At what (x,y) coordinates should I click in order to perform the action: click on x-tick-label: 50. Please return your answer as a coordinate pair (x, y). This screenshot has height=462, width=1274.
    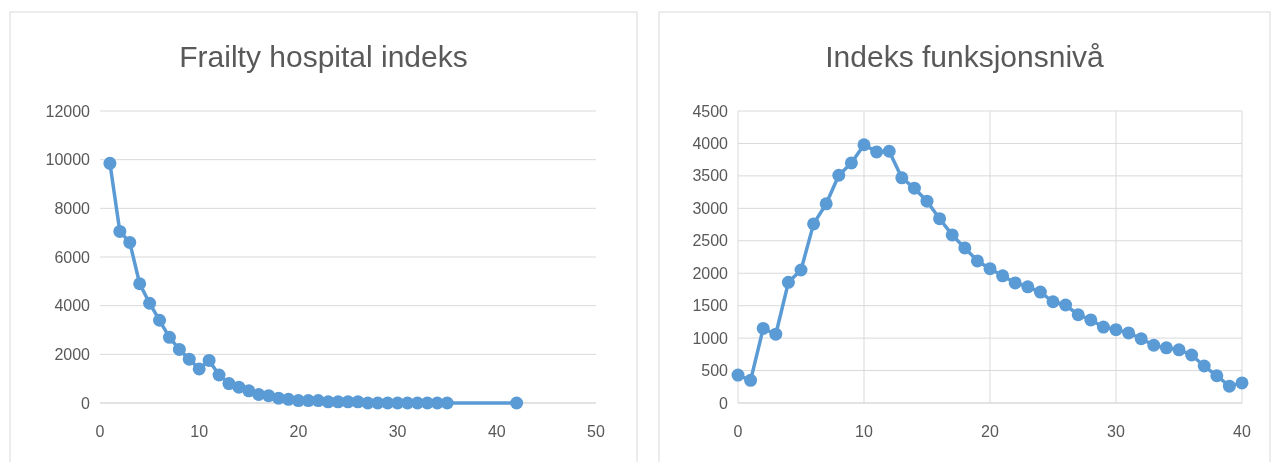
    Looking at the image, I should click on (596, 431).